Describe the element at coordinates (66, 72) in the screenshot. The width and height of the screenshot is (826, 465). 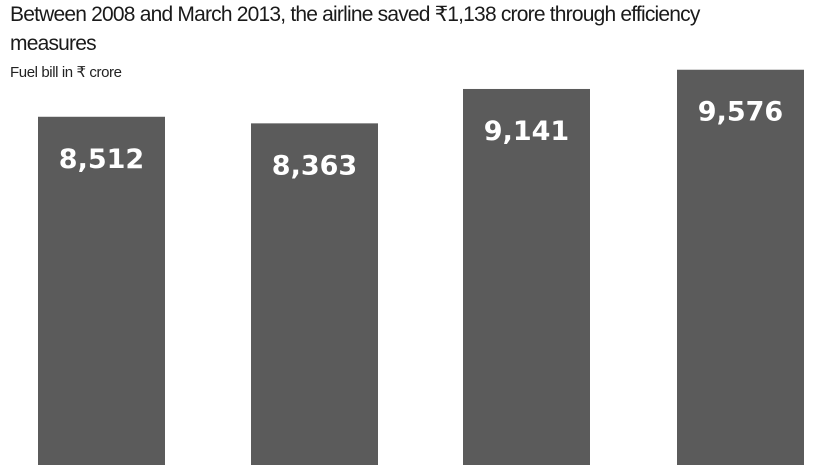
I see `y-axis-label: Fuel bill in ₹ crore` at that location.